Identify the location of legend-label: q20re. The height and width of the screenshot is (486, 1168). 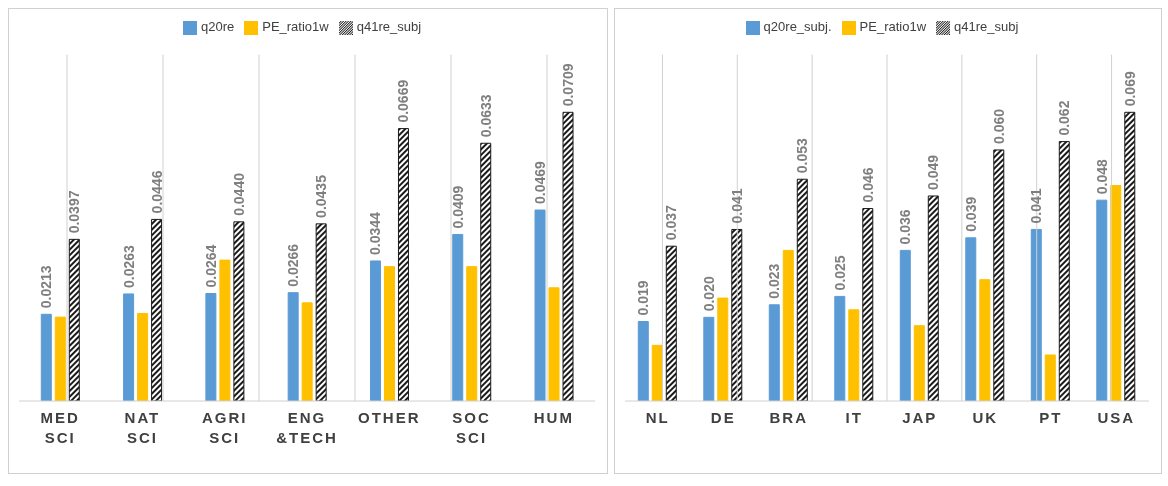
(217, 26).